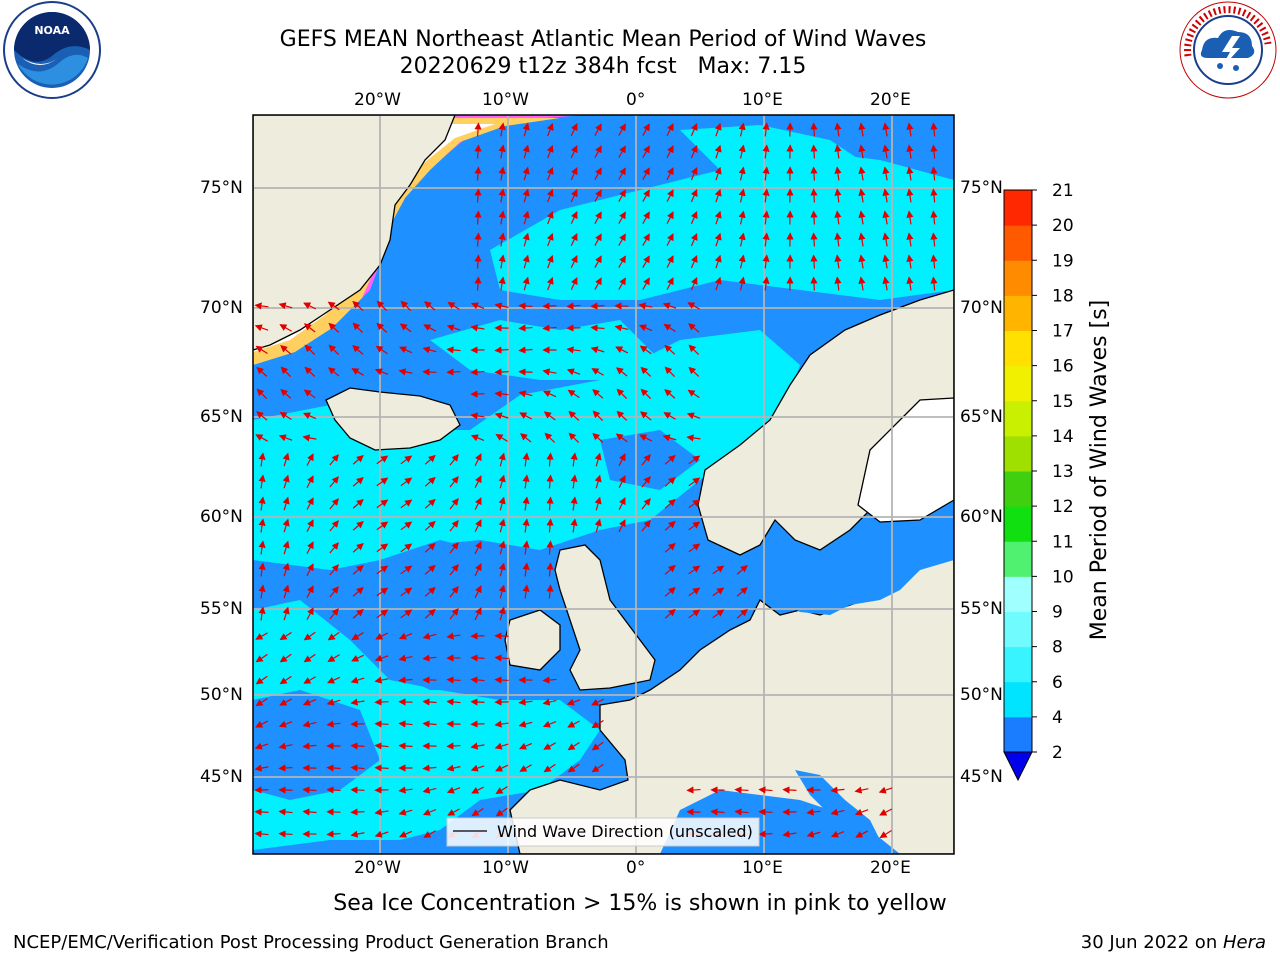  What do you see at coordinates (1063, 296) in the screenshot?
I see `colorbar-tick-label: 18` at bounding box center [1063, 296].